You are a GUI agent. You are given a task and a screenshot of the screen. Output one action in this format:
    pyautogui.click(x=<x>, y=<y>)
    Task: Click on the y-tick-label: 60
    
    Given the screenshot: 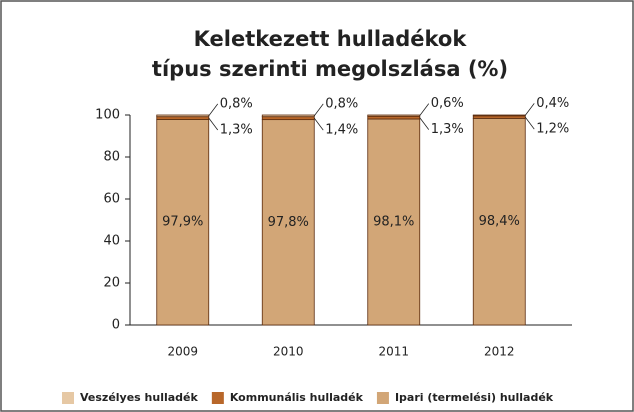 What is the action you would take?
    pyautogui.click(x=111, y=199)
    